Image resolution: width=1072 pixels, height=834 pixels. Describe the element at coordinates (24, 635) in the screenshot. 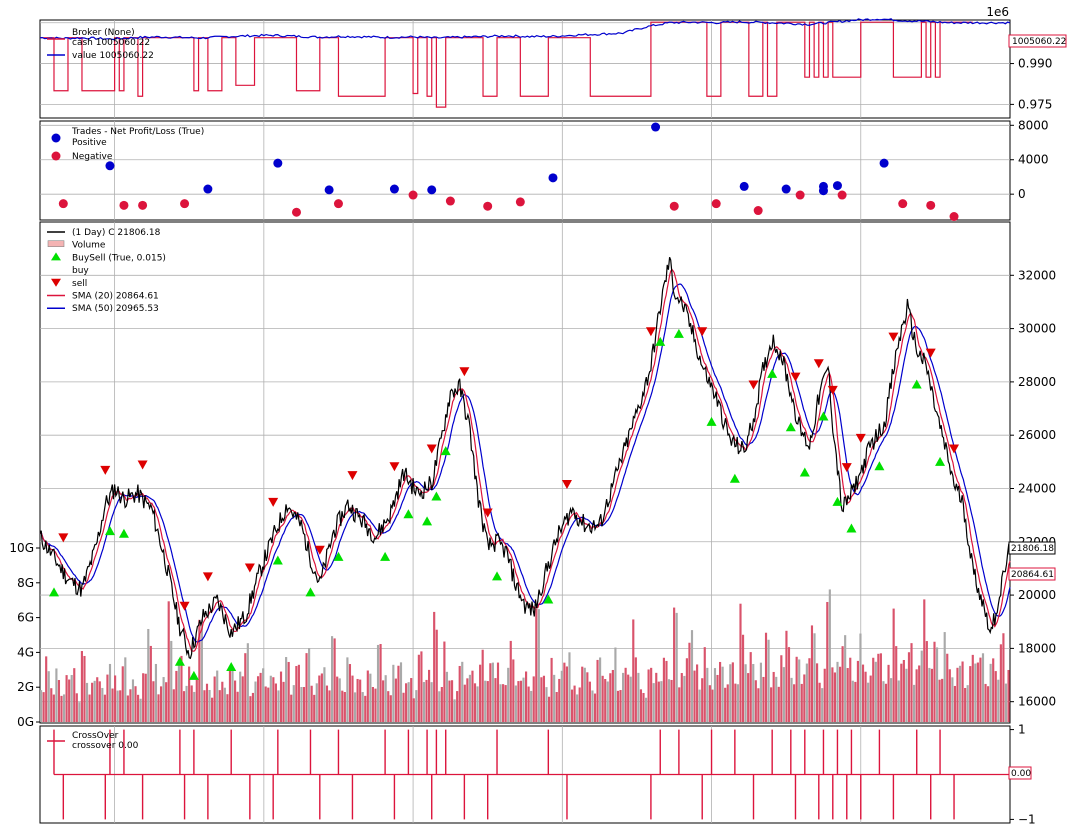

I see `volume-y-ticks: 0G 2G 4G 6G 8G 10G` at that location.